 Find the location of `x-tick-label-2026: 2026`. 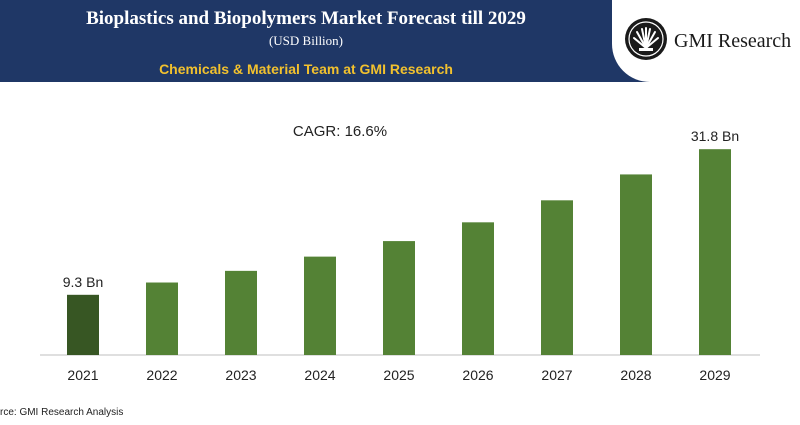

x-tick-label-2026: 2026 is located at coordinates (477, 375).